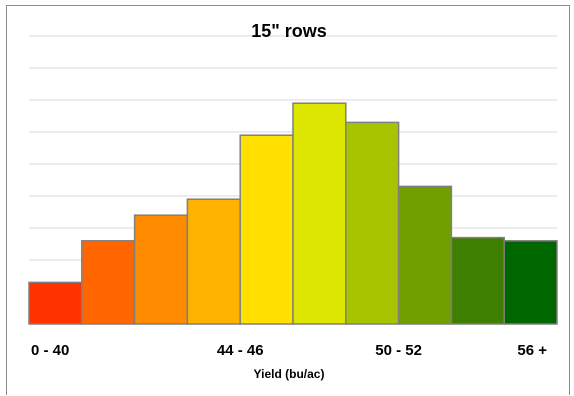 The width and height of the screenshot is (574, 396). Describe the element at coordinates (398, 350) in the screenshot. I see `x-tick-label: 50 - 52` at that location.